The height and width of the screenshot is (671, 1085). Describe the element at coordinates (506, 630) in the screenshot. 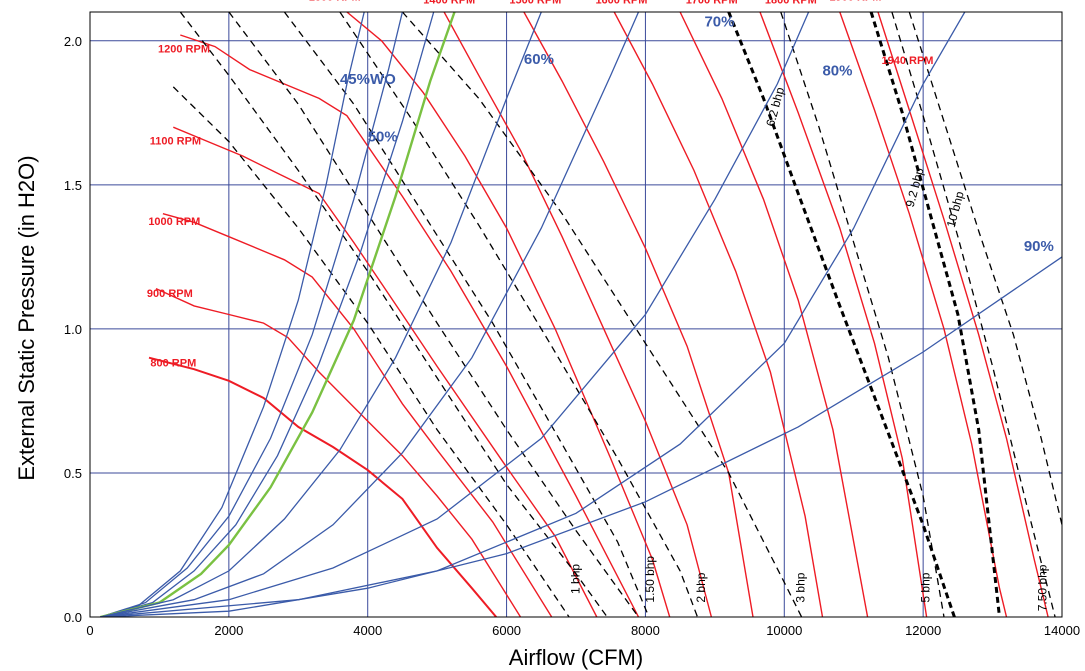

I see `x-tick-label: 6000` at that location.